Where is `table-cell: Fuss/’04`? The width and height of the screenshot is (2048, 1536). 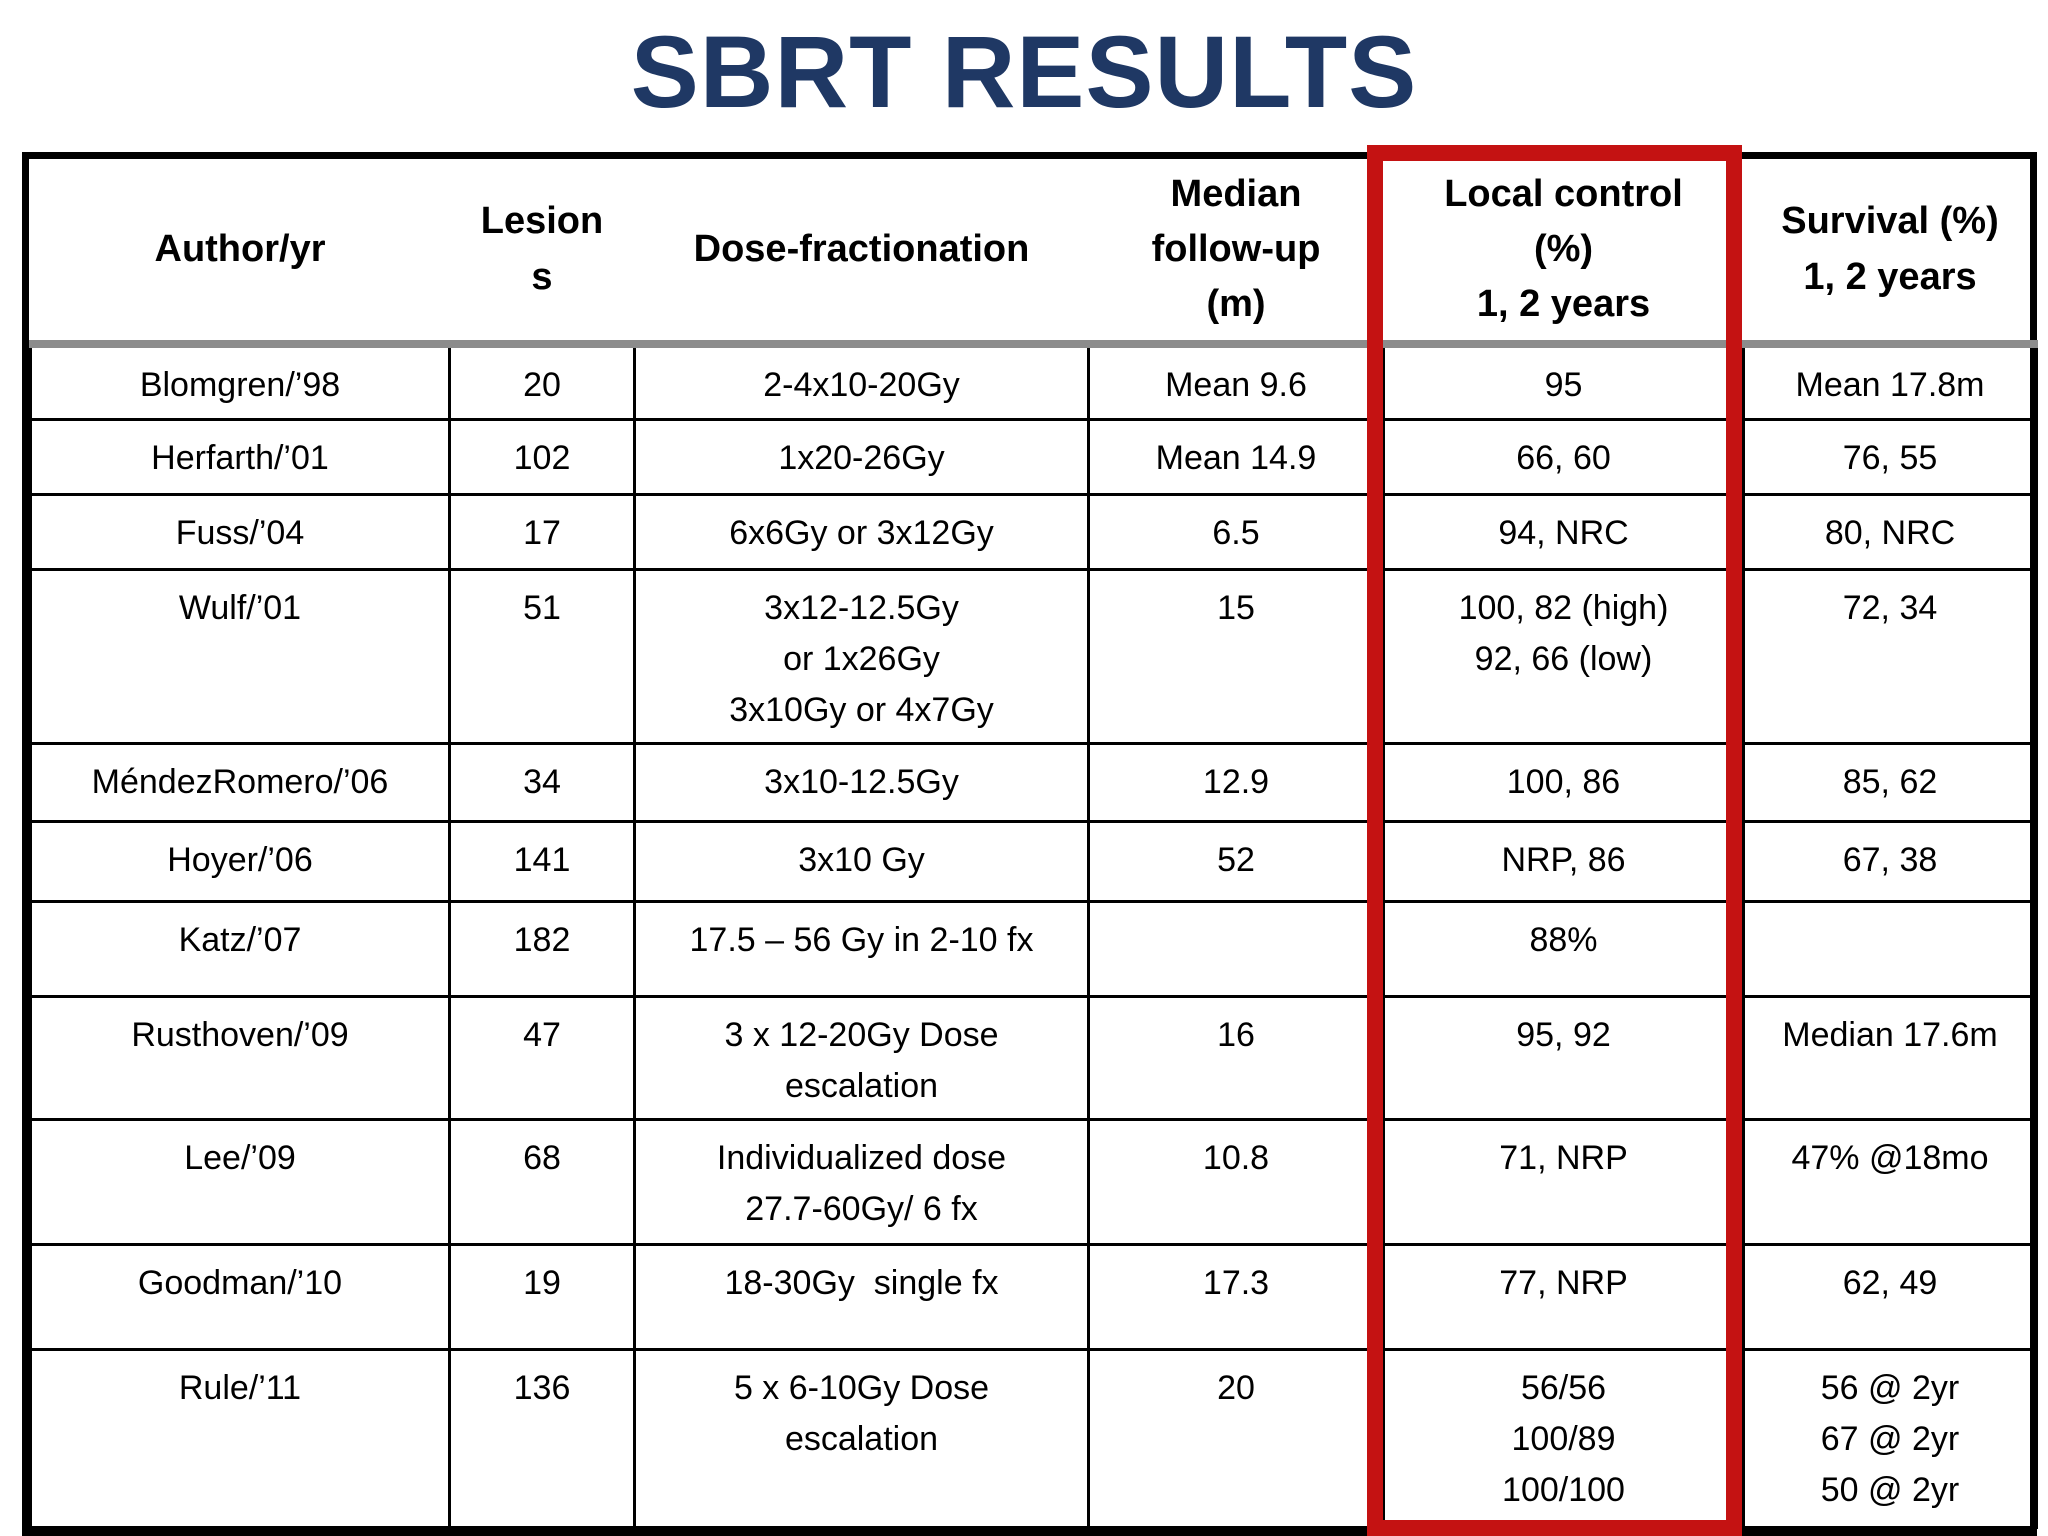 table-cell: Fuss/’04 is located at coordinates (240, 531).